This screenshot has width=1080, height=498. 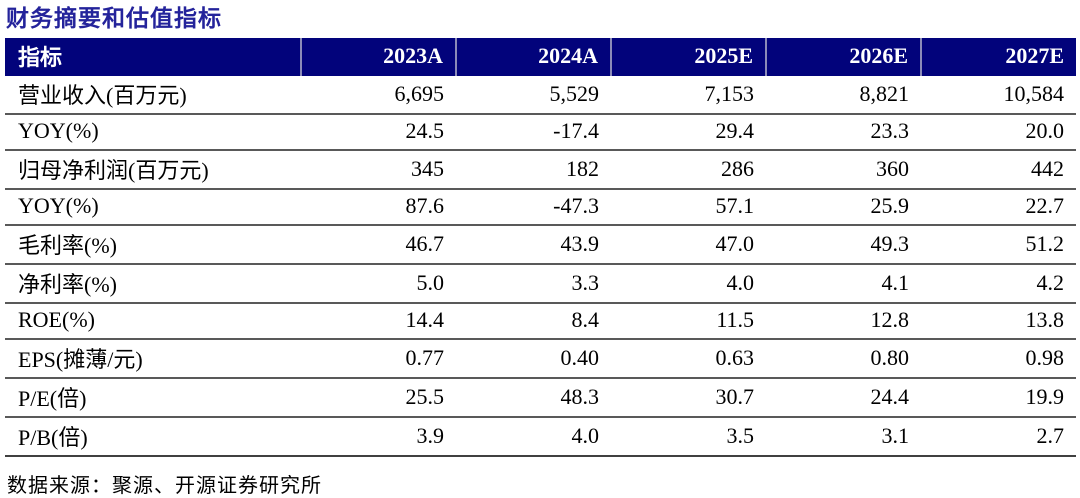 What do you see at coordinates (688, 436) in the screenshot?
I see `cell-value: 3.5` at bounding box center [688, 436].